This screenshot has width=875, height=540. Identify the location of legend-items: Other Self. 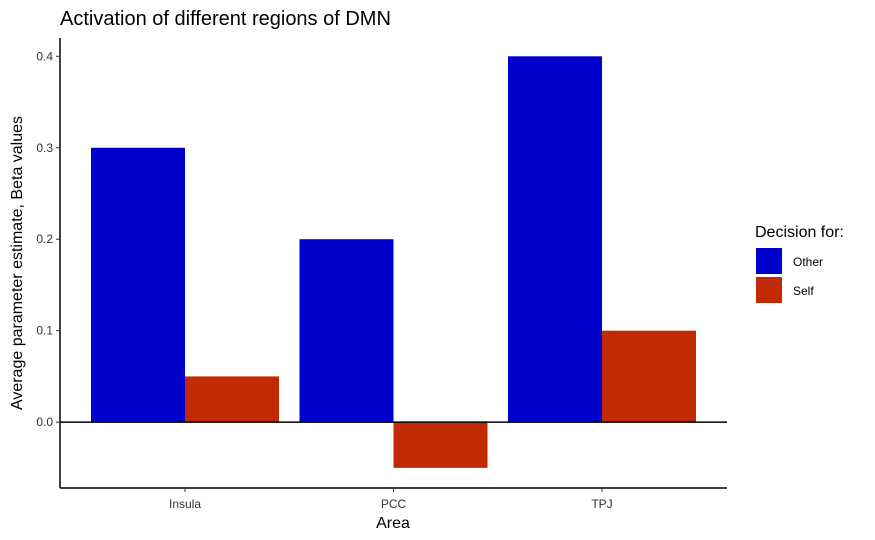
(789, 275).